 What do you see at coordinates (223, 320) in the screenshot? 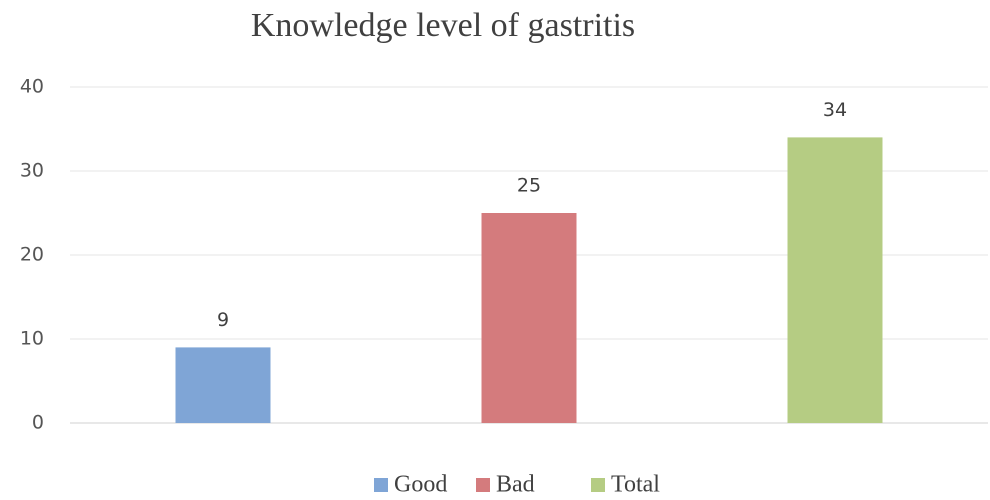
I see `data-label: 9` at bounding box center [223, 320].